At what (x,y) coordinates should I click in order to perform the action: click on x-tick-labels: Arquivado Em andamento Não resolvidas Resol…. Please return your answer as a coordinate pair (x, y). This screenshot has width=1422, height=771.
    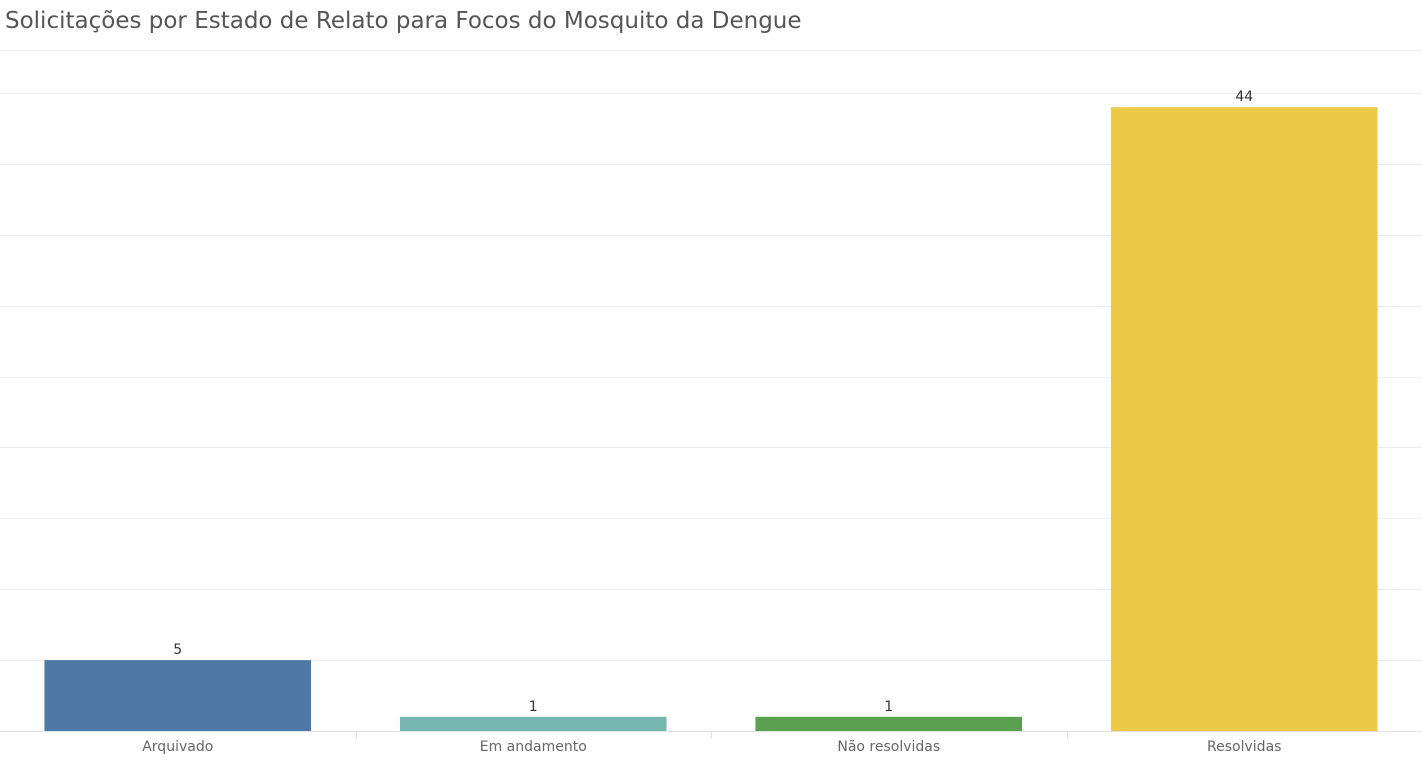
    Looking at the image, I should click on (711, 747).